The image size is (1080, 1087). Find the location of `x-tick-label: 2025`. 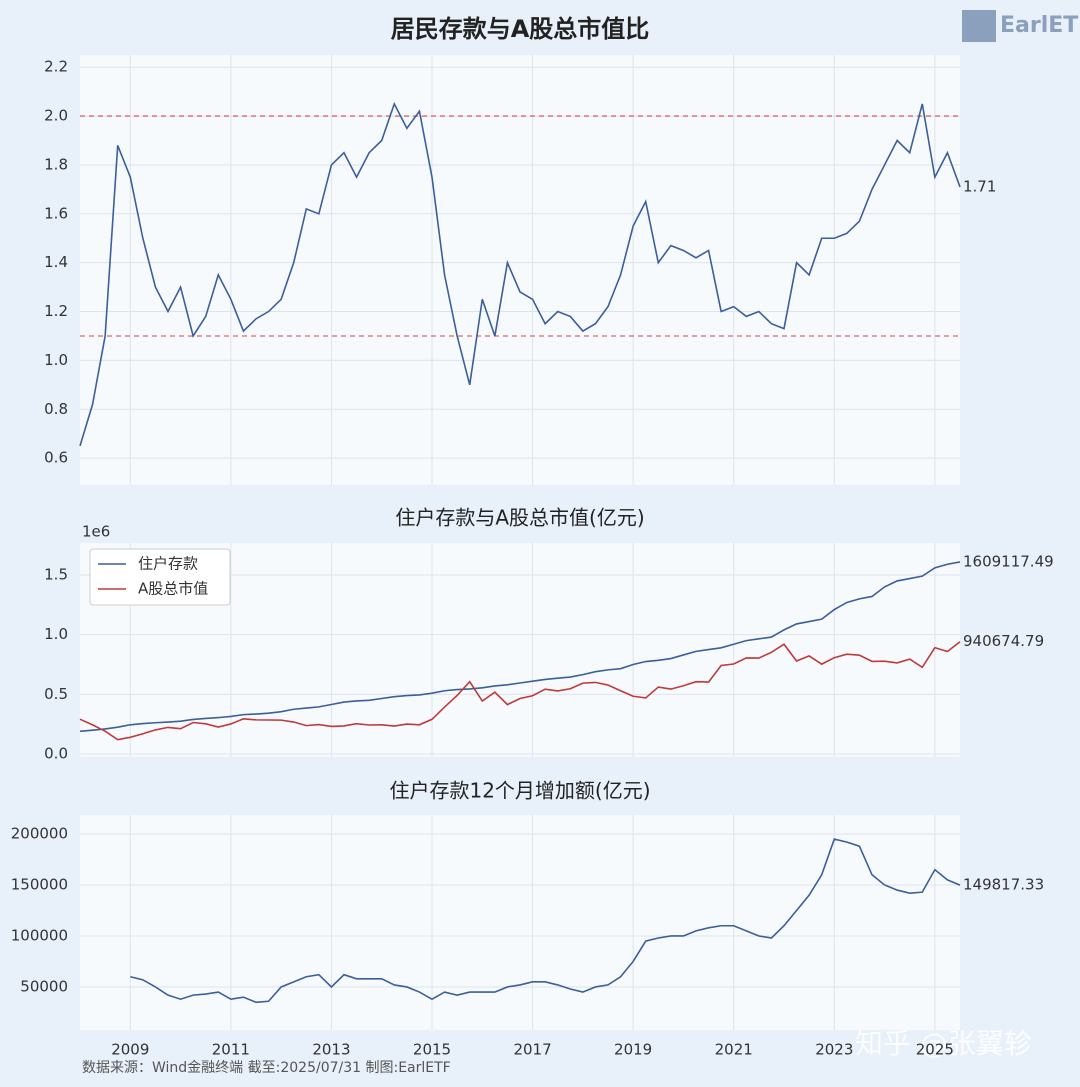

x-tick-label: 2025 is located at coordinates (935, 1050).